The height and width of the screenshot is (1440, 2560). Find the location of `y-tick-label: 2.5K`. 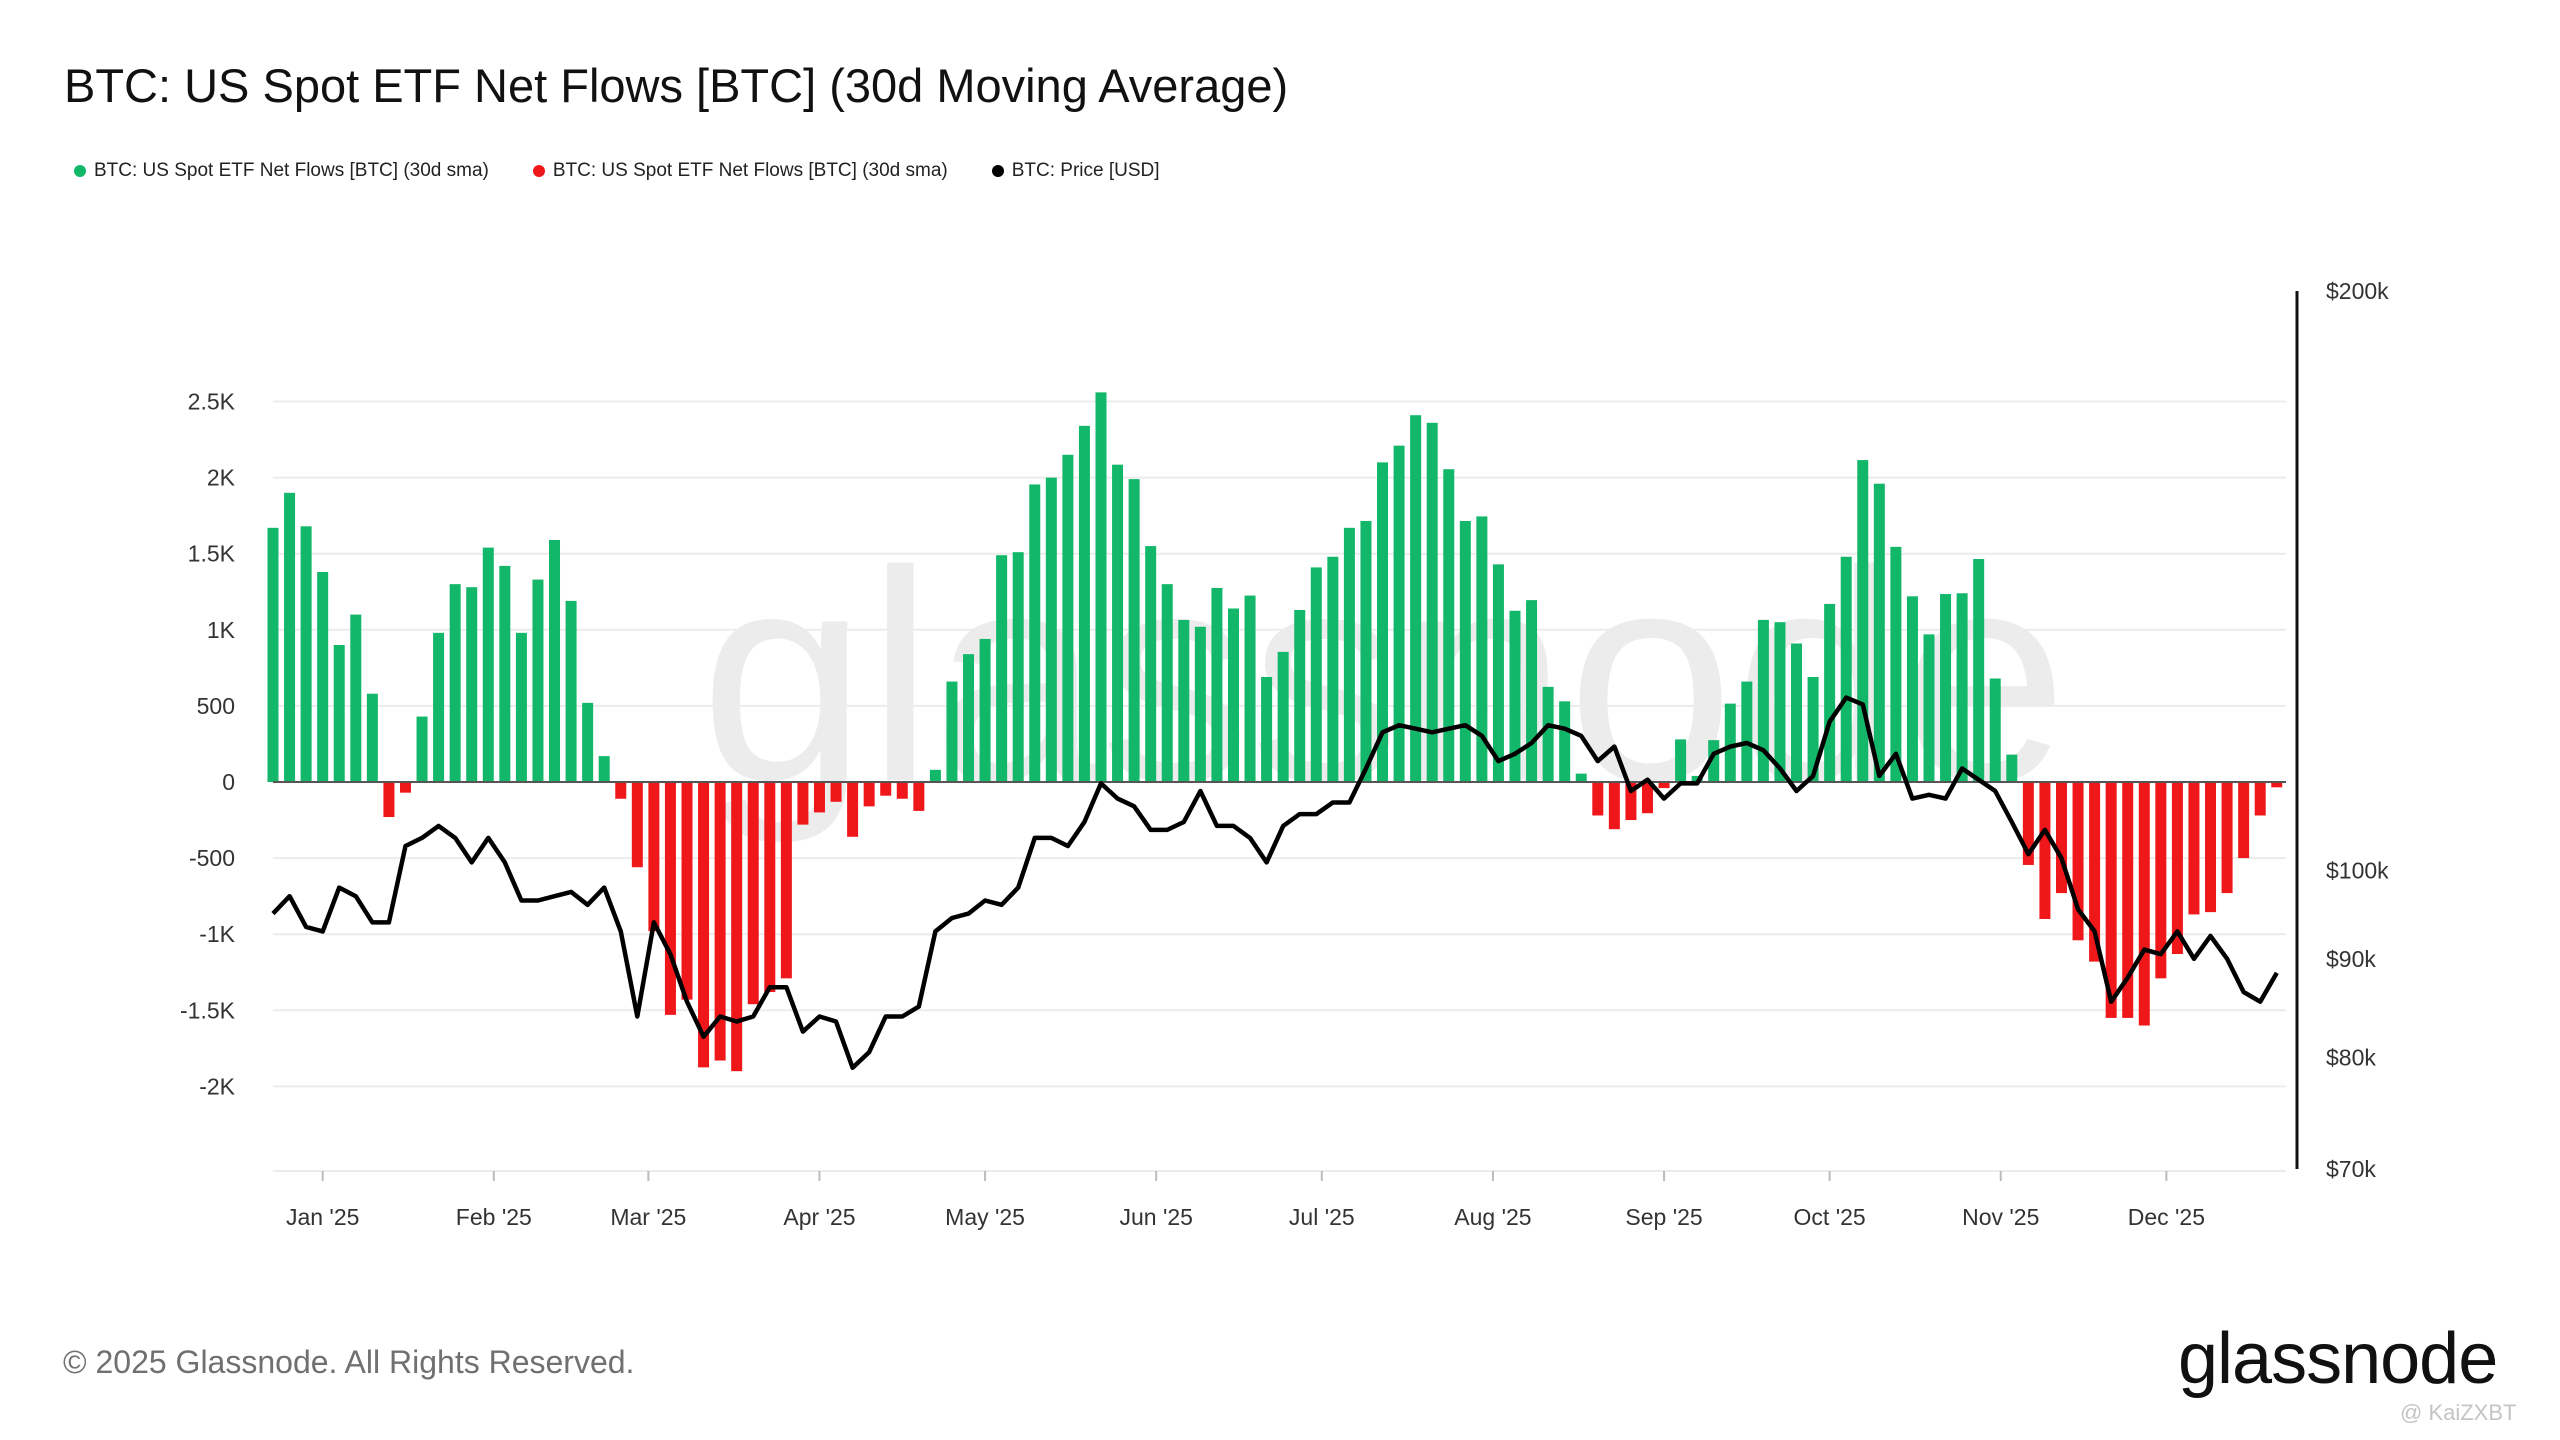

y-tick-label: 2.5K is located at coordinates (212, 402).